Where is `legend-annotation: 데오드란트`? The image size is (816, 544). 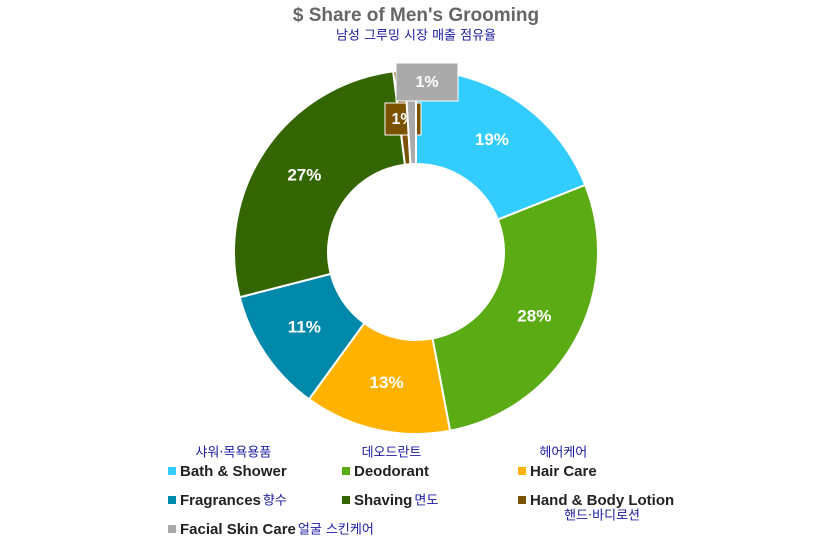 legend-annotation: 데오드란트 is located at coordinates (392, 453).